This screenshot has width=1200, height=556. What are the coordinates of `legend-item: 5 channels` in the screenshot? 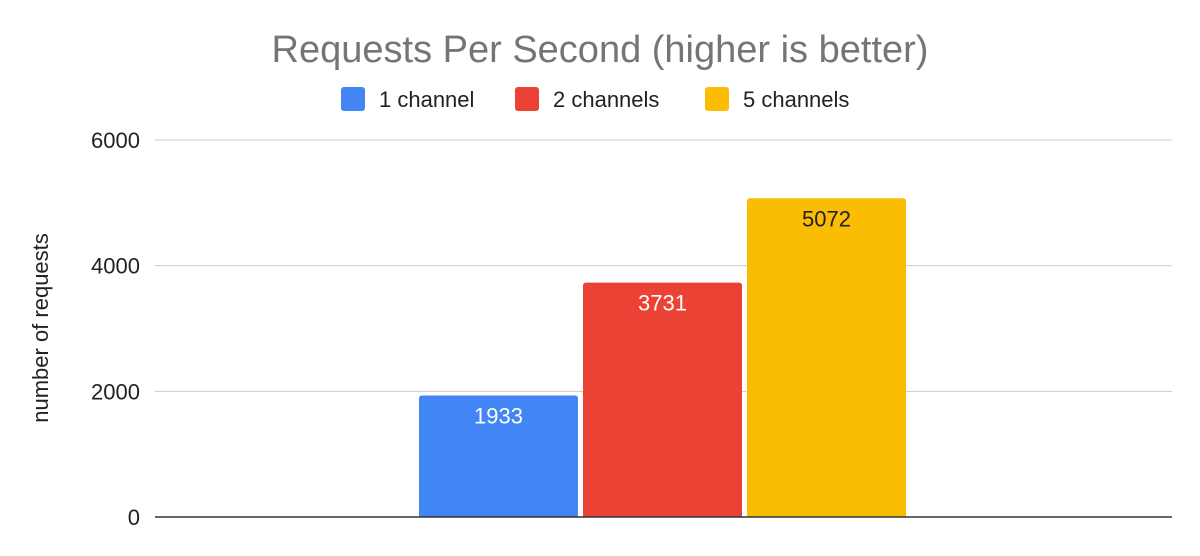 It's located at (777, 99).